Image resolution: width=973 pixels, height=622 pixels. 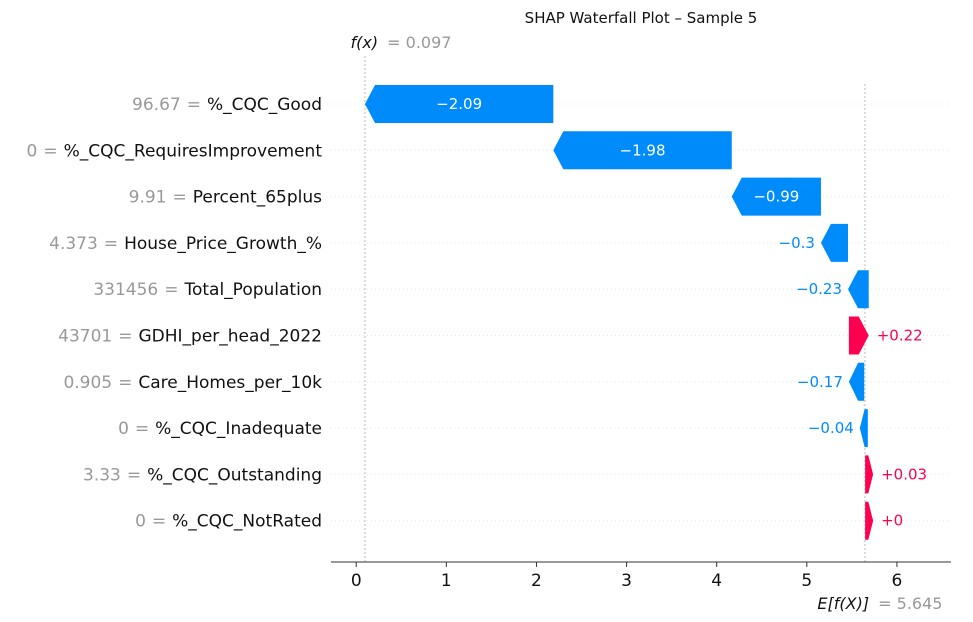 I want to click on feature-name: %_CQC_Outstanding, so click(x=234, y=475).